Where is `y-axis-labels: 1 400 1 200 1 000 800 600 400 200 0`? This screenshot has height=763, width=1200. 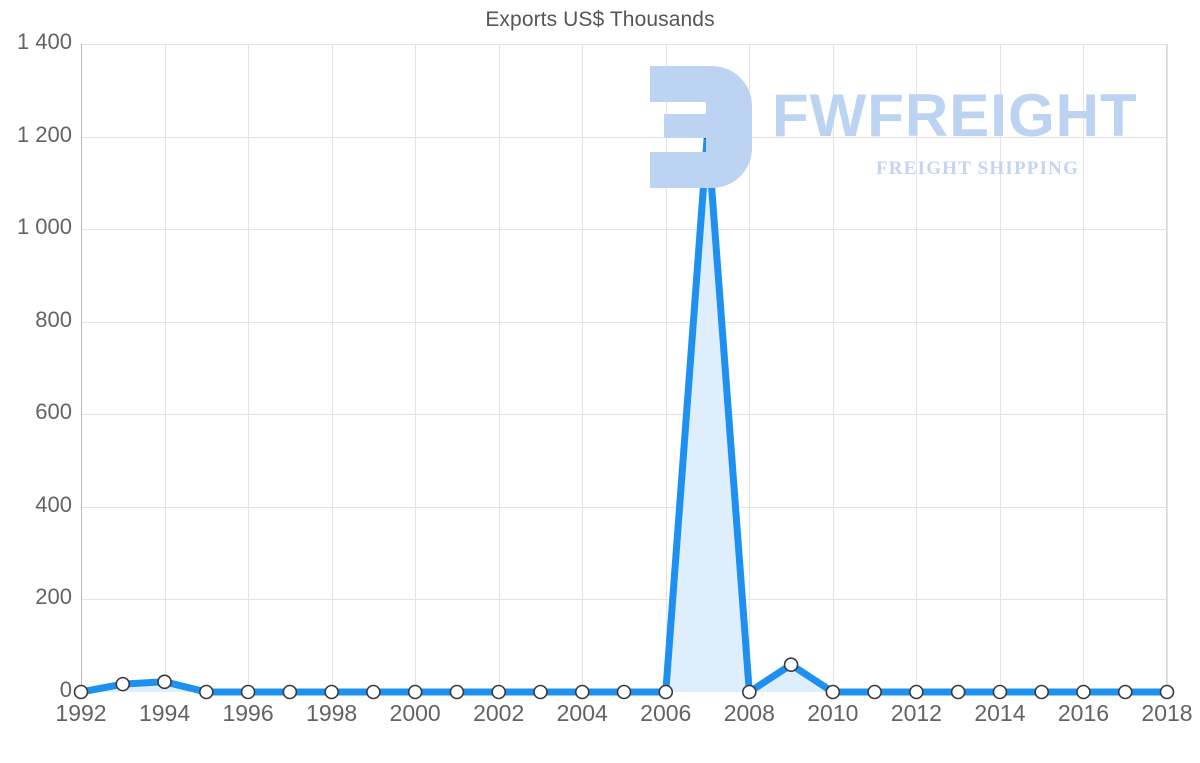 y-axis-labels: 1 400 1 200 1 000 800 600 400 200 0 is located at coordinates (38, 381).